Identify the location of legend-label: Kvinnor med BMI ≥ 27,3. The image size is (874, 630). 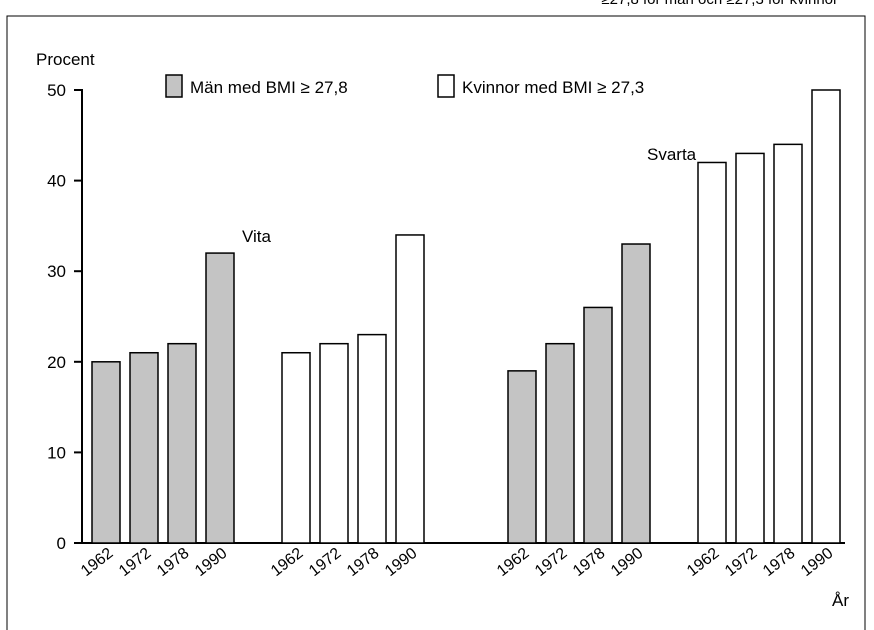
(553, 87).